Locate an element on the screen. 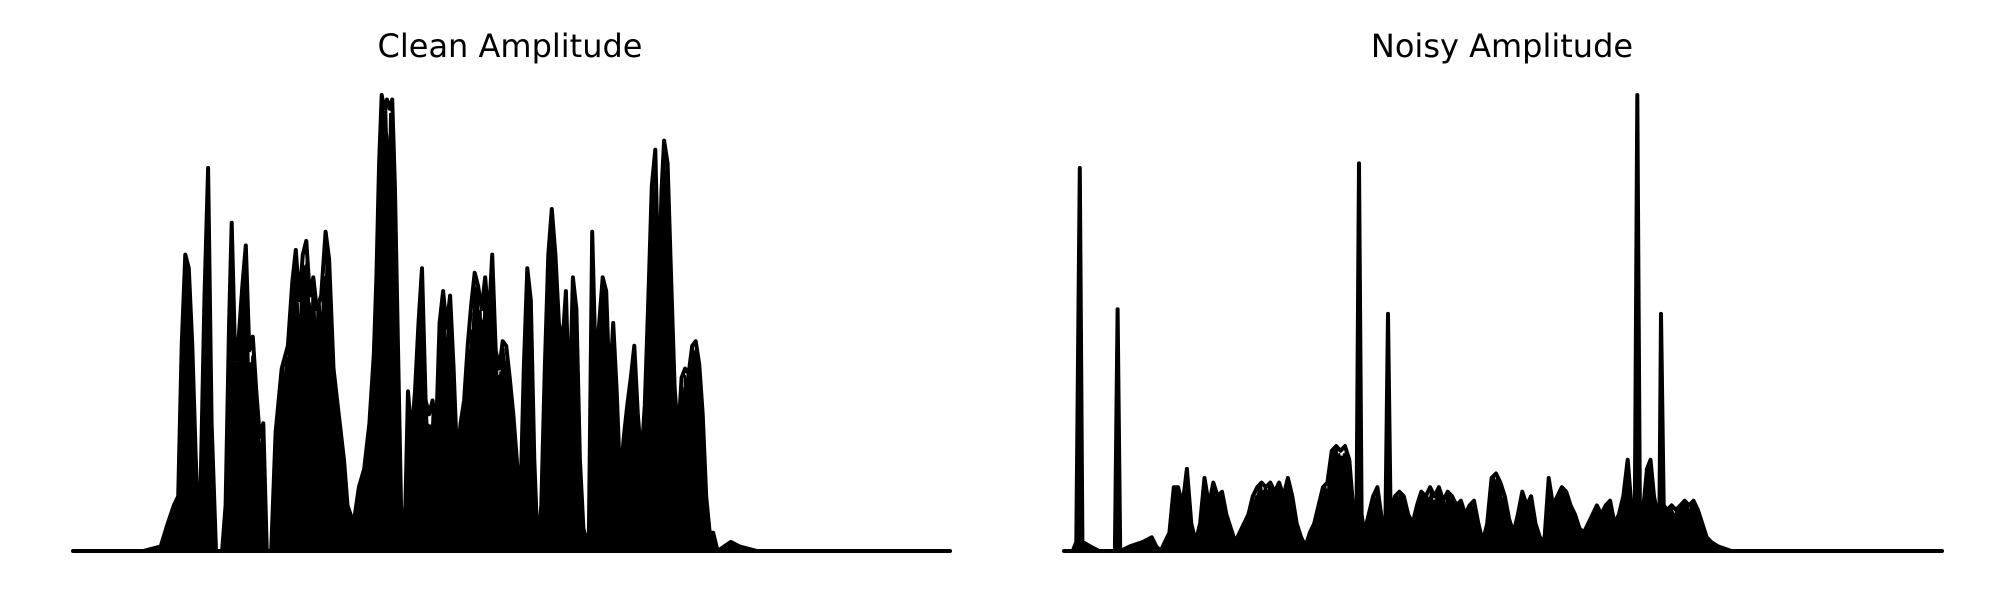  noisy-amplitude-title: Noisy Amplitude is located at coordinates (1502, 46).